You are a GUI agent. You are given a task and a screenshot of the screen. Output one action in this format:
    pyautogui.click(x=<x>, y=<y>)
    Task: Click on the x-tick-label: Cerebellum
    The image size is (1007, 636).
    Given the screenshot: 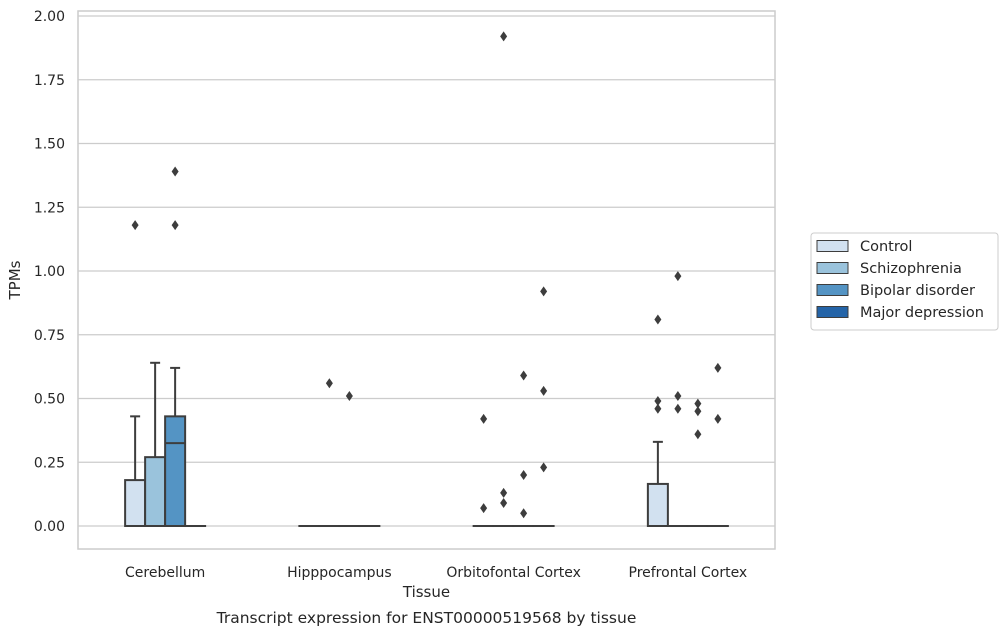 What is the action you would take?
    pyautogui.click(x=165, y=573)
    